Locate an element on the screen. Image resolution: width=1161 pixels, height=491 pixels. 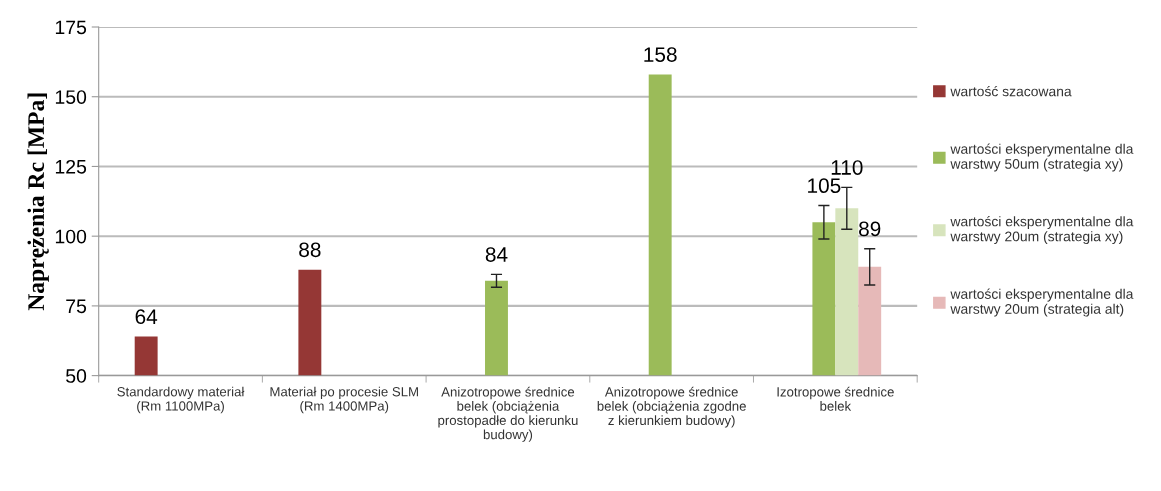
y-axis-title: Naprężenia Rc [MPa] is located at coordinates (38, 202).